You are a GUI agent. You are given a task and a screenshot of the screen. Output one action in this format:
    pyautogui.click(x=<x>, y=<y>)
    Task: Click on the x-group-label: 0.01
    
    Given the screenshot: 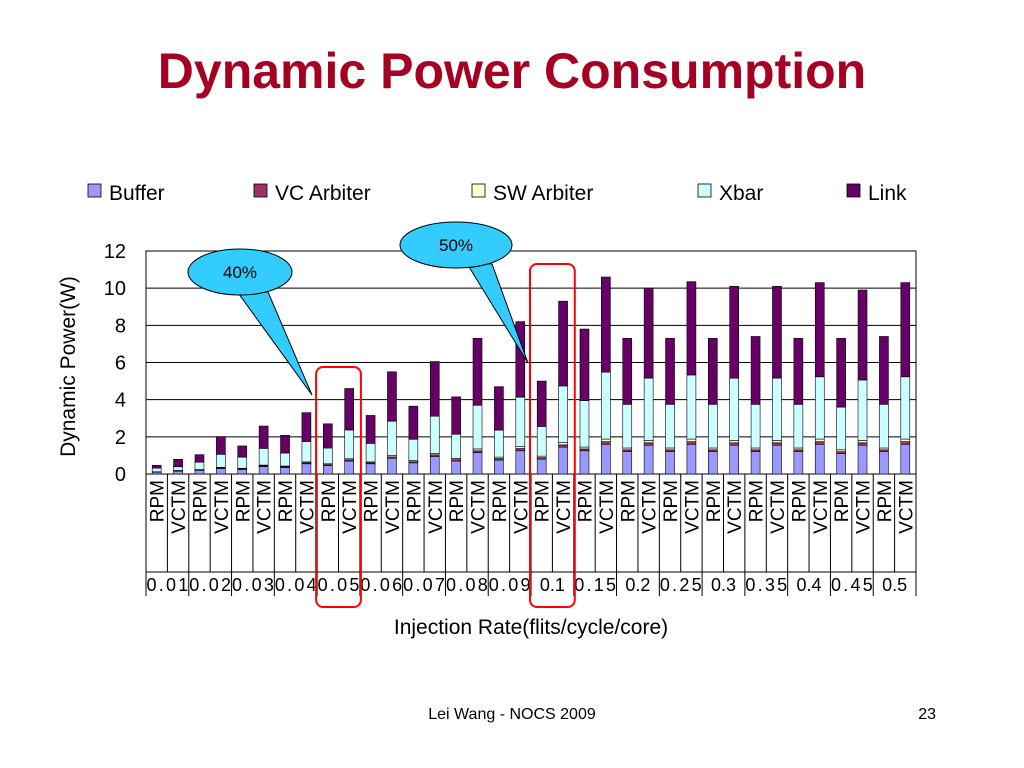 What is the action you would take?
    pyautogui.click(x=168, y=585)
    